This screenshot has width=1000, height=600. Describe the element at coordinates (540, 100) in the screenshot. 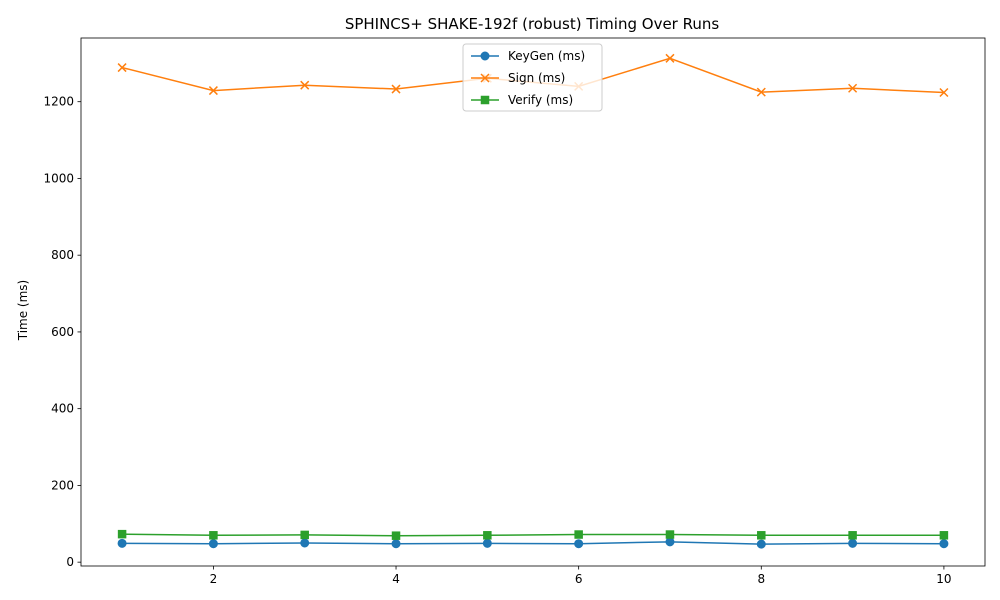

I see `legend-label-2: Verify (ms)` at that location.